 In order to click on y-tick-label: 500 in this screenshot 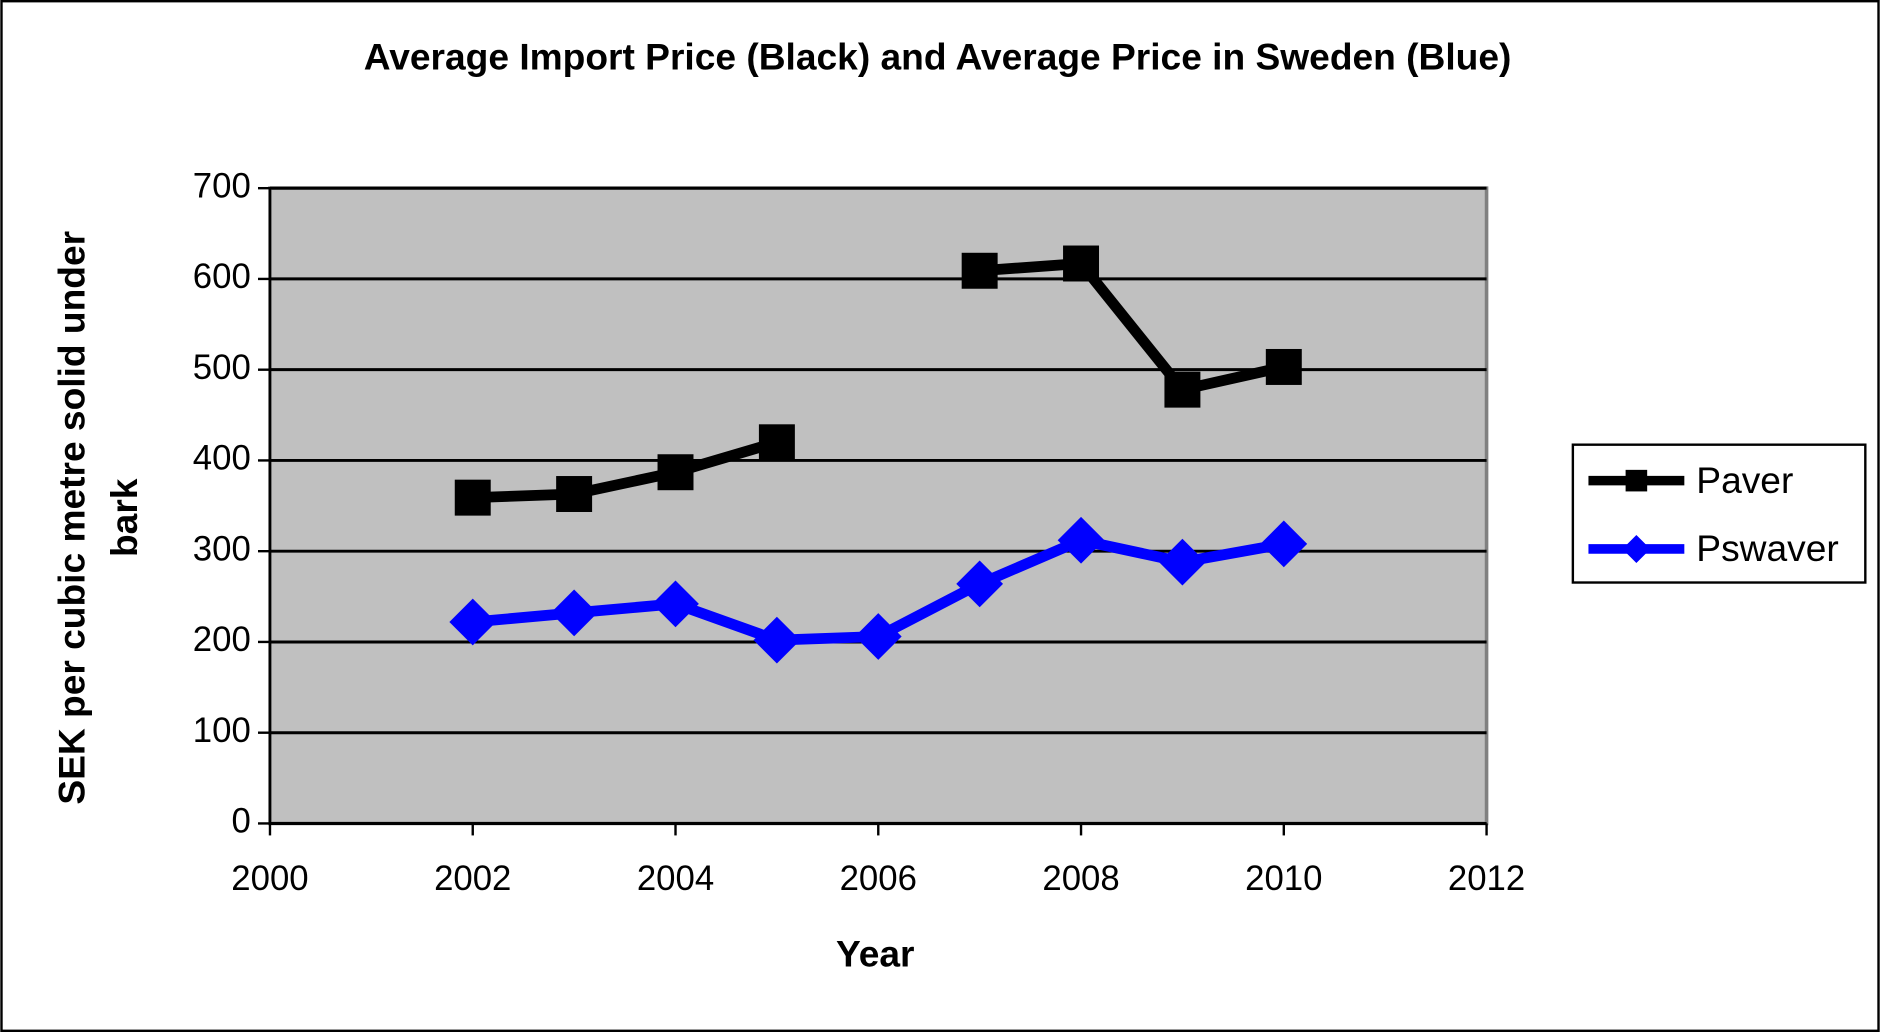, I will do `click(222, 368)`.